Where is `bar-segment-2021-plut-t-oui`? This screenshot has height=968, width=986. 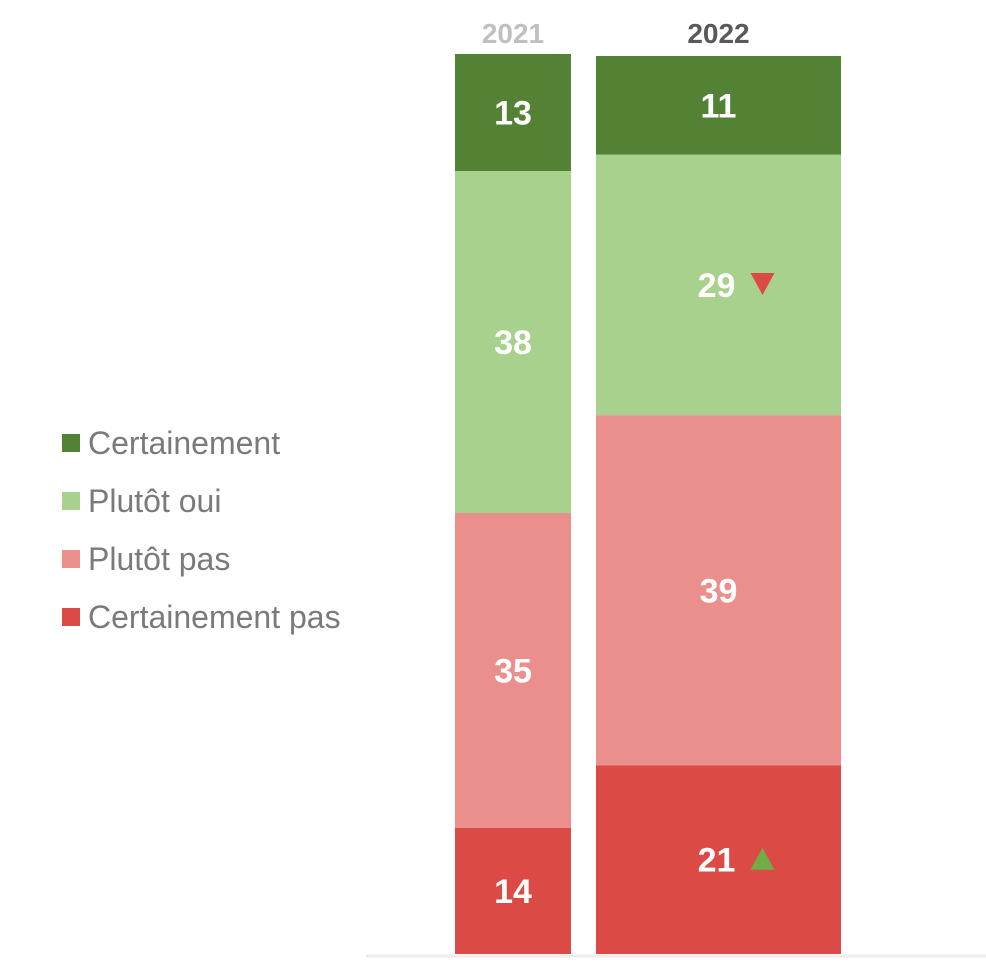
bar-segment-2021-plut-t-oui is located at coordinates (513, 342).